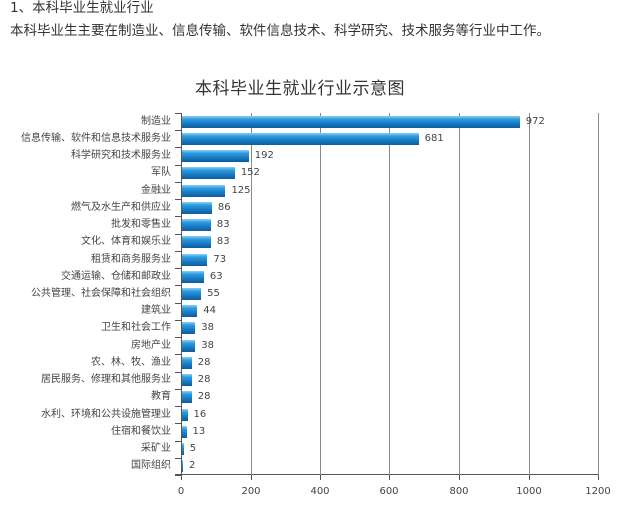  What do you see at coordinates (459, 491) in the screenshot?
I see `x-tick-label: 800` at bounding box center [459, 491].